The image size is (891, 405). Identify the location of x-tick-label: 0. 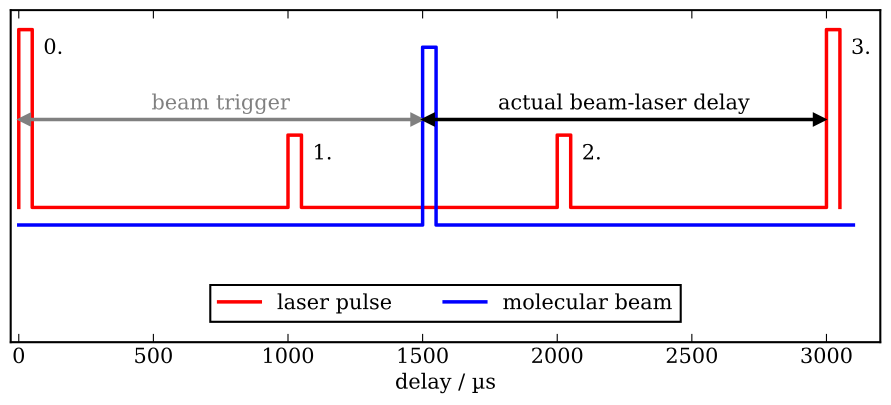
(19, 355).